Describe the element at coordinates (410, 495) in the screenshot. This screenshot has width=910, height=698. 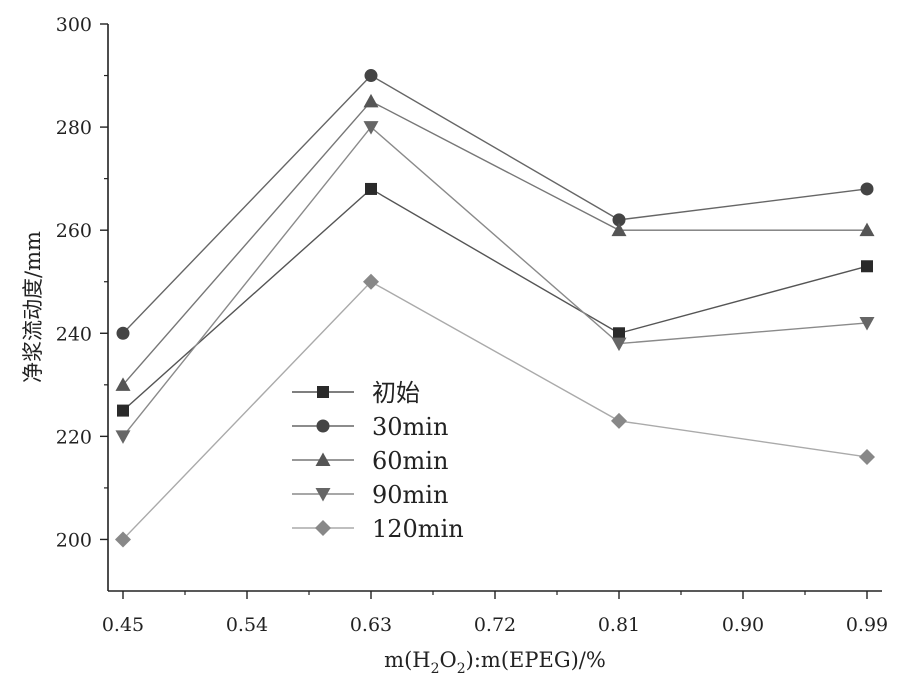
I see `legend-label: 90min` at that location.